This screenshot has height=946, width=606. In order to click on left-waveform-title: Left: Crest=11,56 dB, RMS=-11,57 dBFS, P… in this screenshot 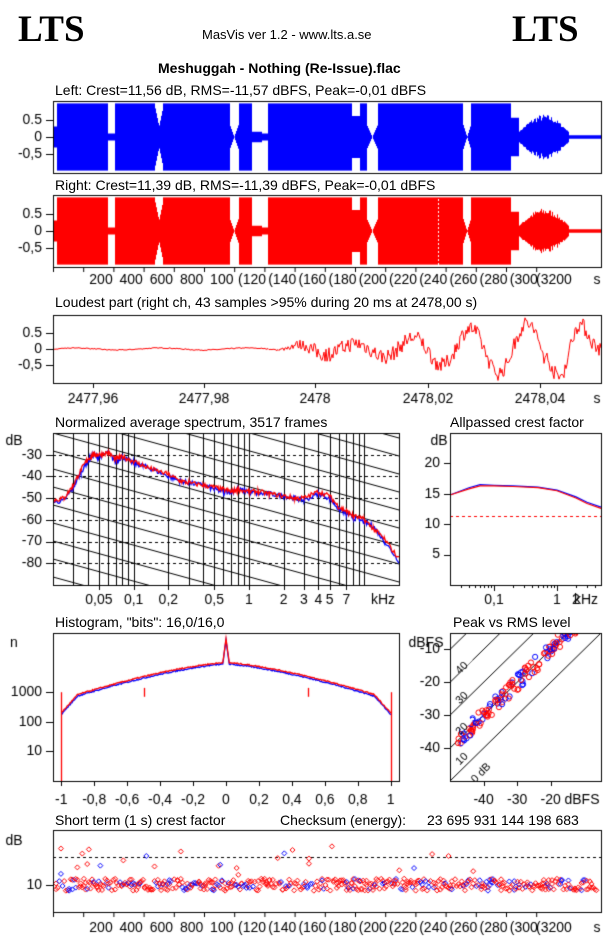, I will do `click(241, 90)`.